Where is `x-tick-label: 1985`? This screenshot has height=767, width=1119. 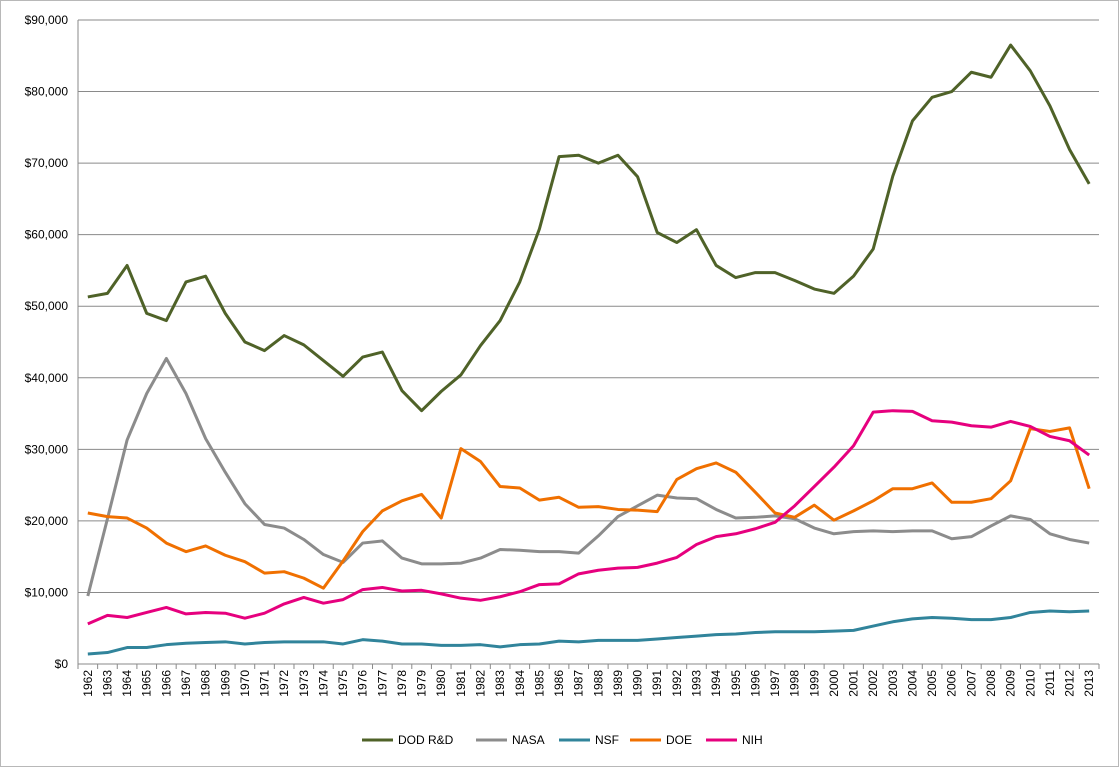 x-tick-label: 1985 is located at coordinates (539, 683).